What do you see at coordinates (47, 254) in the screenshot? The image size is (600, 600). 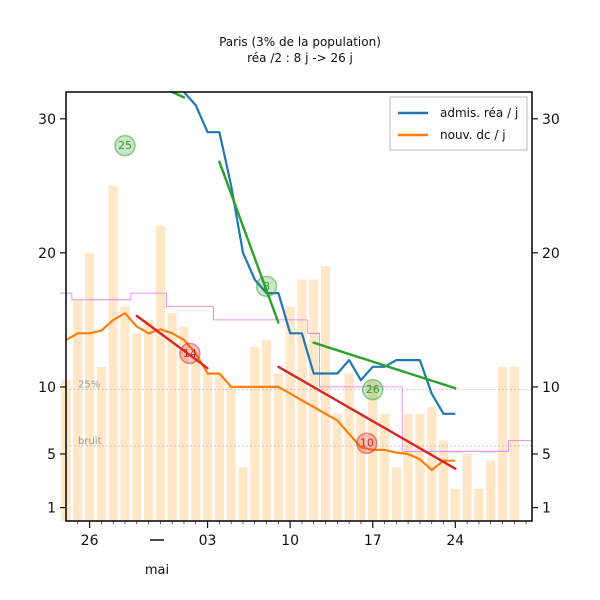 I see `y-tick-label-left-3: 20` at bounding box center [47, 254].